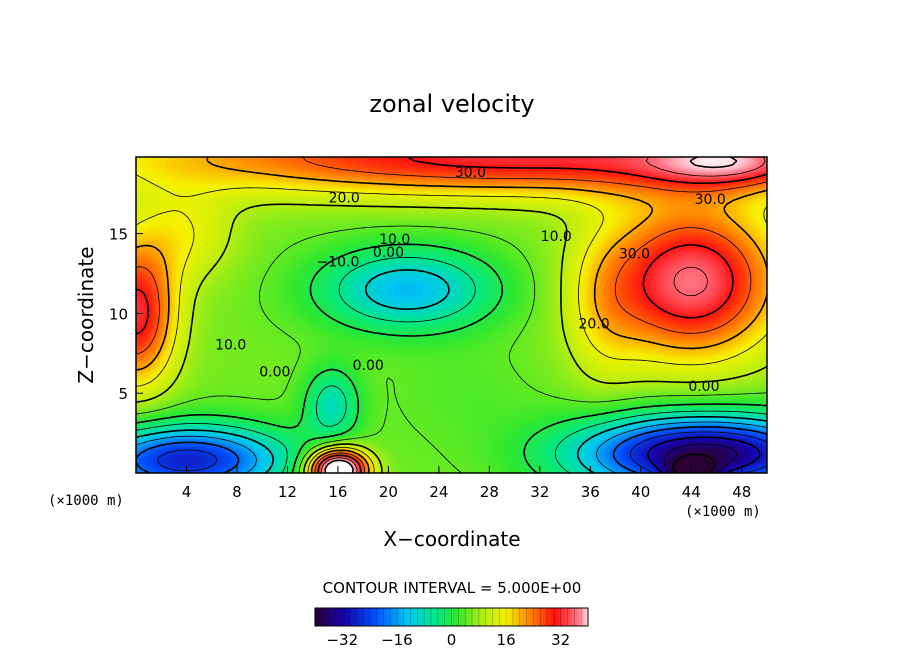 The height and width of the screenshot is (654, 904). Describe the element at coordinates (590, 492) in the screenshot. I see `x-tick-label: 36` at that location.